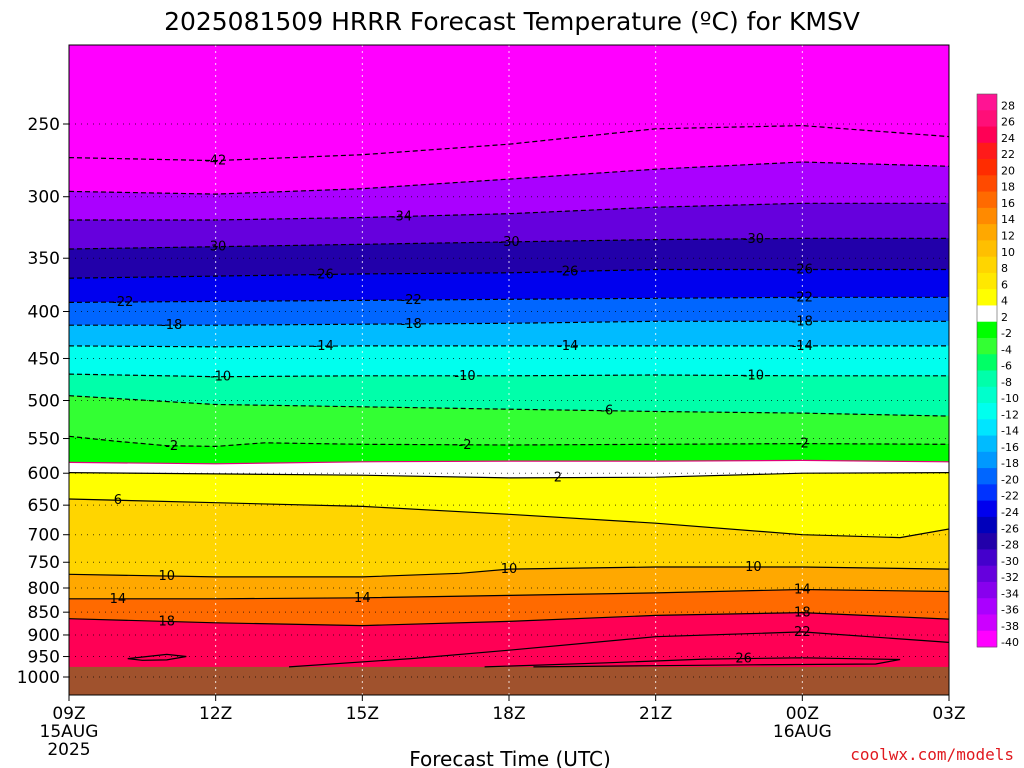 The height and width of the screenshot is (768, 1024). Describe the element at coordinates (69, 732) in the screenshot. I see `x-tick-sublabel: 15AUG` at that location.